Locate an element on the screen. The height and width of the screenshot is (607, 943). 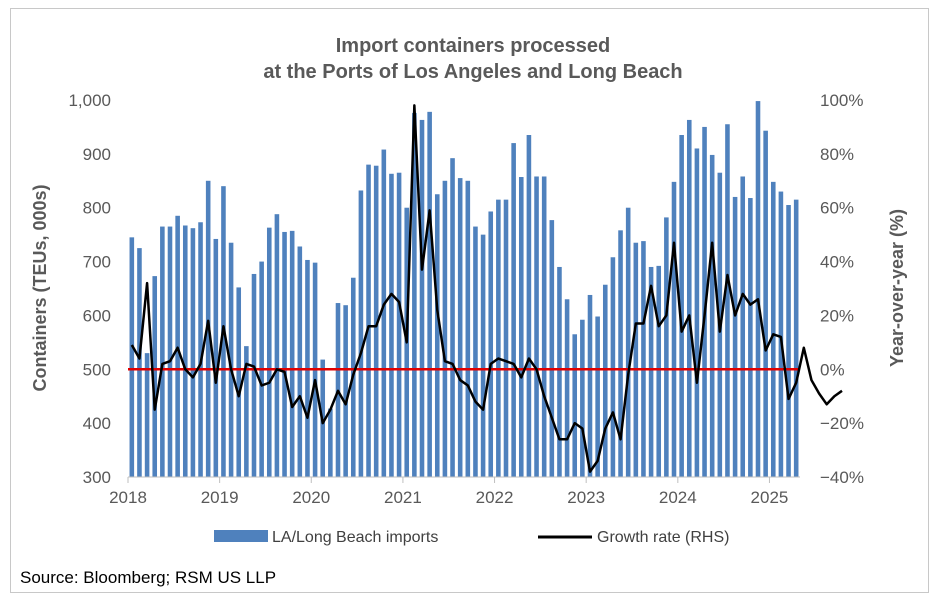
y2-tick-label: 100% is located at coordinates (841, 100).